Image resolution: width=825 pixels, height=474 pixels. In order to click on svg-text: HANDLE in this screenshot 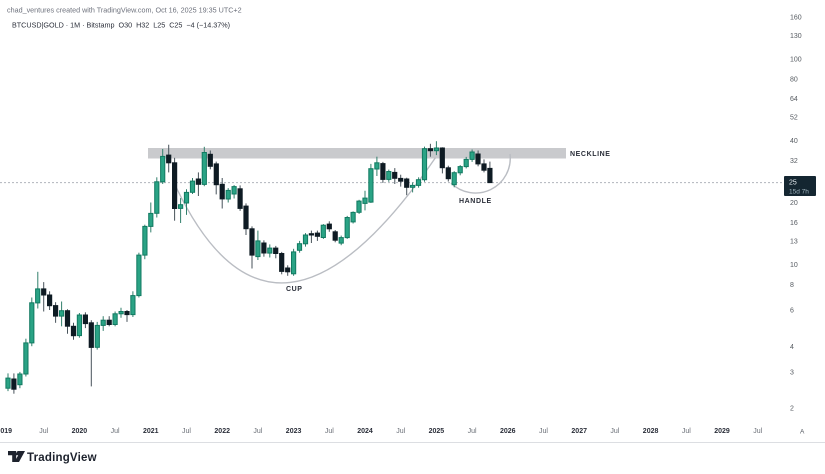, I will do `click(475, 201)`.